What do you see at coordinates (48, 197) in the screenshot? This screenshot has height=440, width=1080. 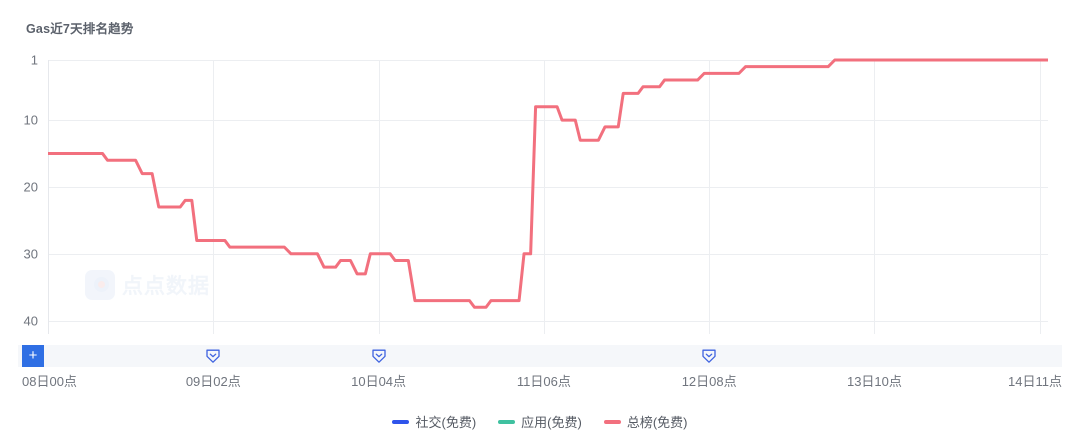 I see `y-axis-line` at bounding box center [48, 197].